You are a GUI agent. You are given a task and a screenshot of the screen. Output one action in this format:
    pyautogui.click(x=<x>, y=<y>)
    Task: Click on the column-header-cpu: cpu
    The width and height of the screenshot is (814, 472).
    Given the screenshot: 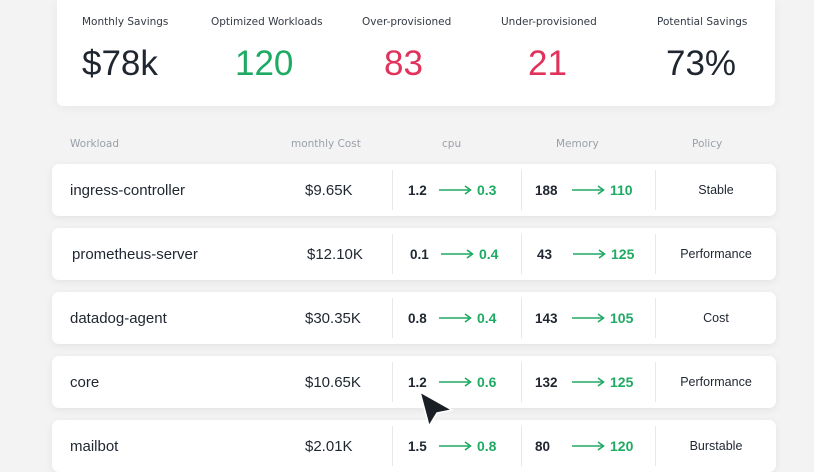 What is the action you would take?
    pyautogui.click(x=452, y=144)
    